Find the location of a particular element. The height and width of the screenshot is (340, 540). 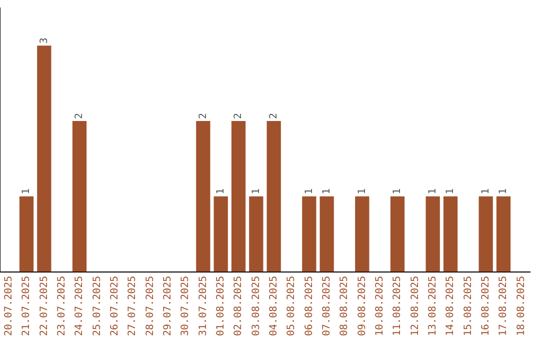

data-label: 3 is located at coordinates (44, 41).